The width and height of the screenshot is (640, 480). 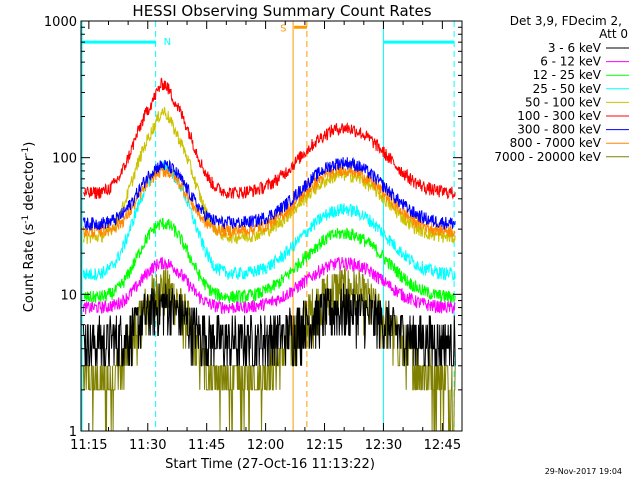 What do you see at coordinates (556, 143) in the screenshot?
I see `legend-label: 800 - 7000 keV` at bounding box center [556, 143].